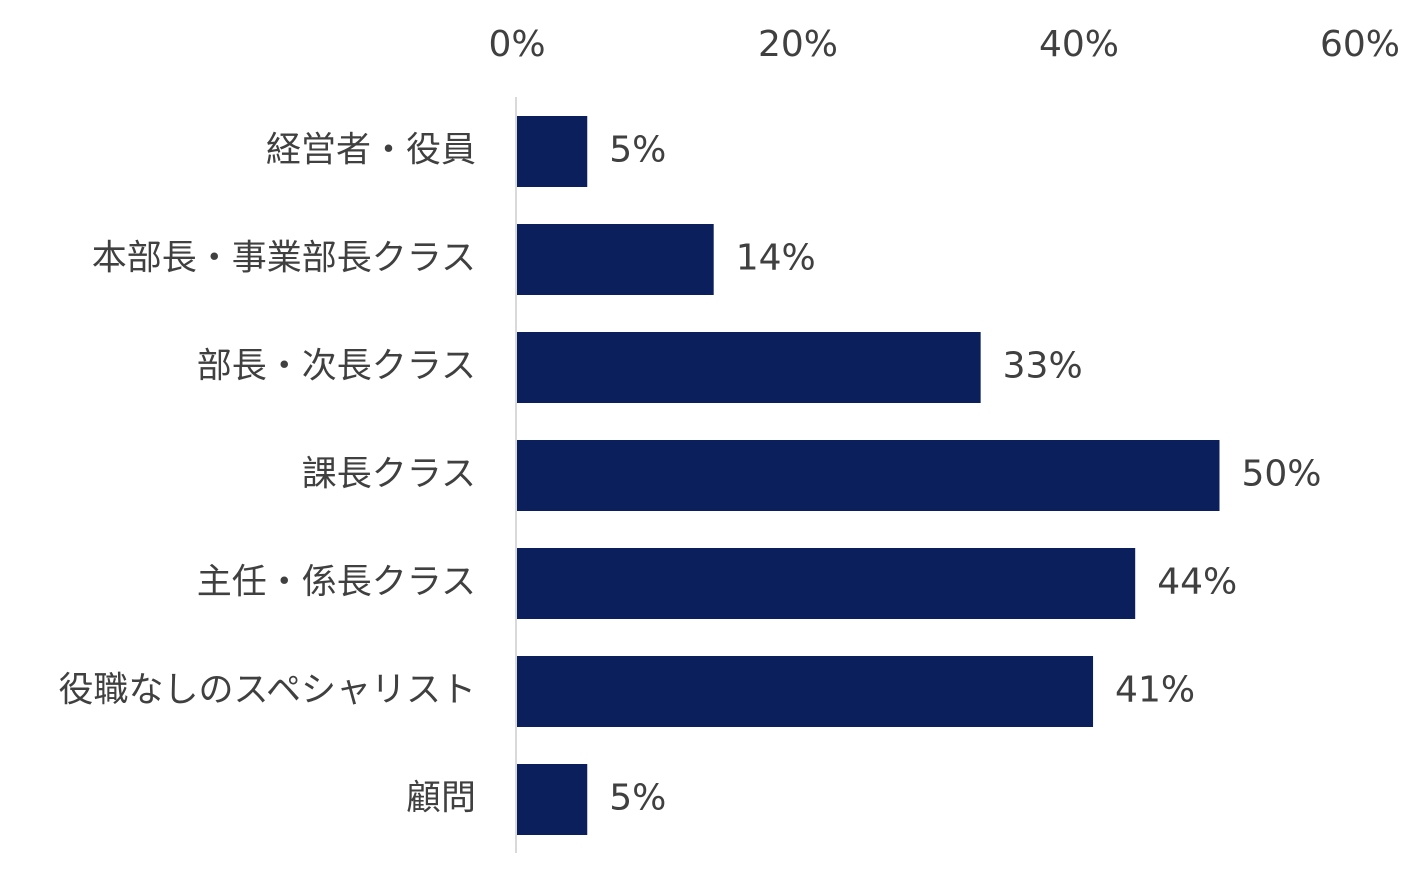 This screenshot has width=1417, height=871. Describe the element at coordinates (1282, 474) in the screenshot. I see `data-label: 50%` at that location.